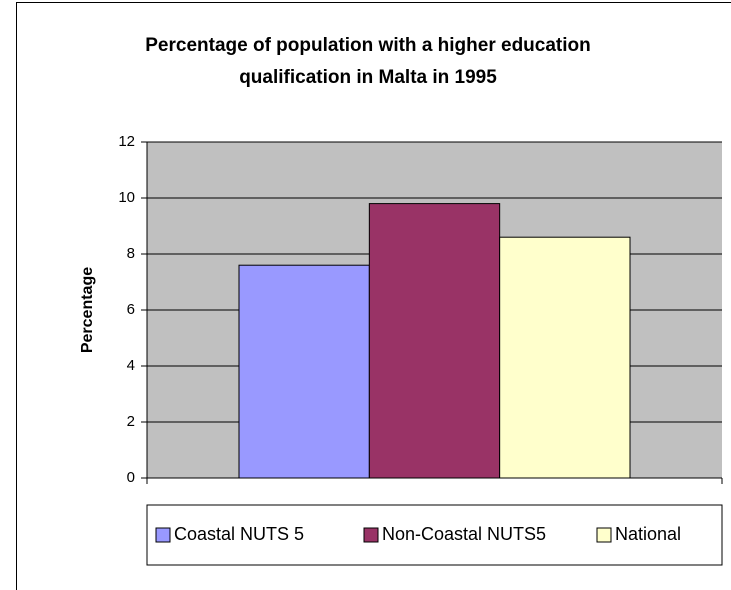 This screenshot has height=590, width=731. What do you see at coordinates (368, 77) in the screenshot?
I see `chart-title: qualification in Malta in 1995` at bounding box center [368, 77].